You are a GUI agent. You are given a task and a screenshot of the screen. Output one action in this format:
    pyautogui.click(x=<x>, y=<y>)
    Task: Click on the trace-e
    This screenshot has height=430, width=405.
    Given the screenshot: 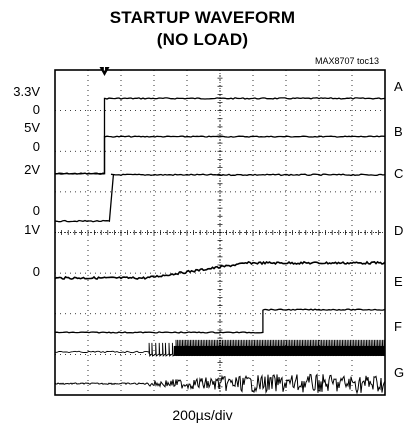 What is the action you would take?
    pyautogui.click(x=220, y=321)
    